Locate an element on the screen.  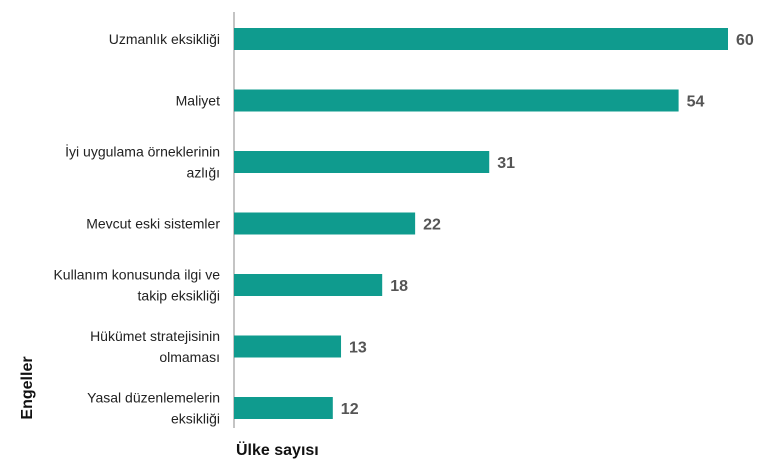
category-label-5: Hükümet stratejisinin olmaması is located at coordinates (155, 346).